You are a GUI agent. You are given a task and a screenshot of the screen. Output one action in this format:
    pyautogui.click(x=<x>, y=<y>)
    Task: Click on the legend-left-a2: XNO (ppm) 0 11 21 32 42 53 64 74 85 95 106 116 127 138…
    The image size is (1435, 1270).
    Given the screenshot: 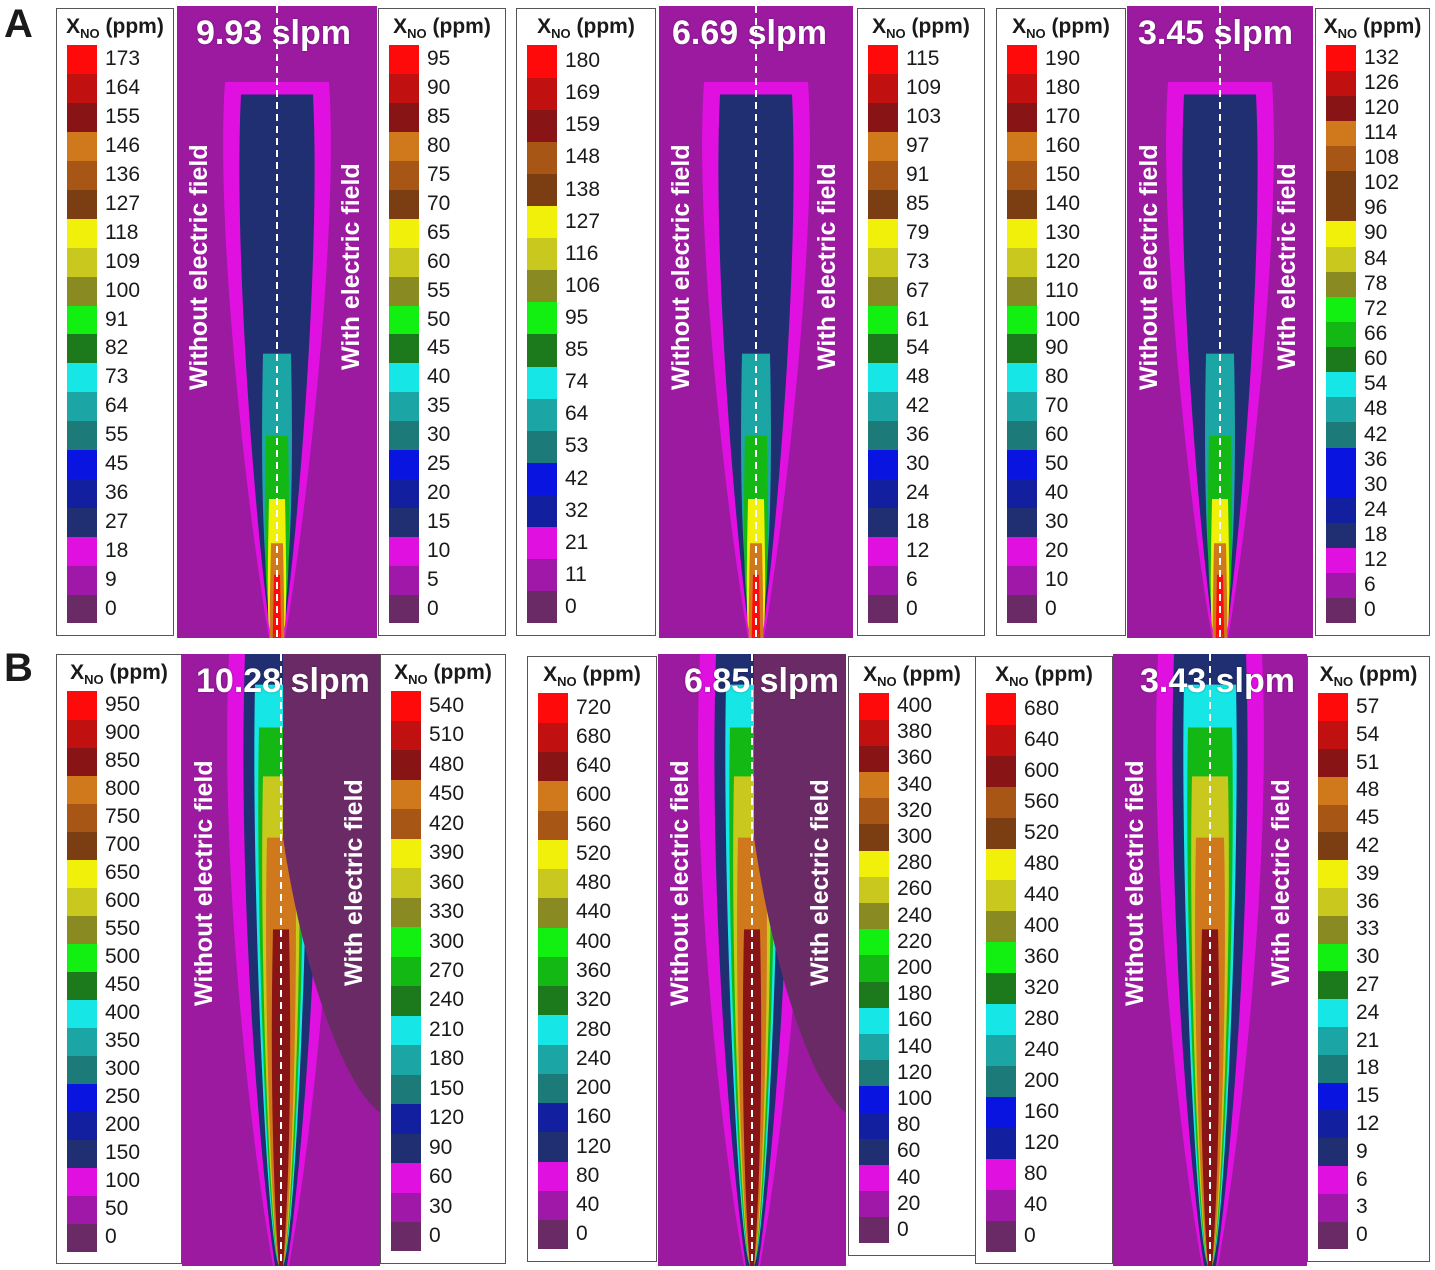 What is the action you would take?
    pyautogui.click(x=586, y=322)
    